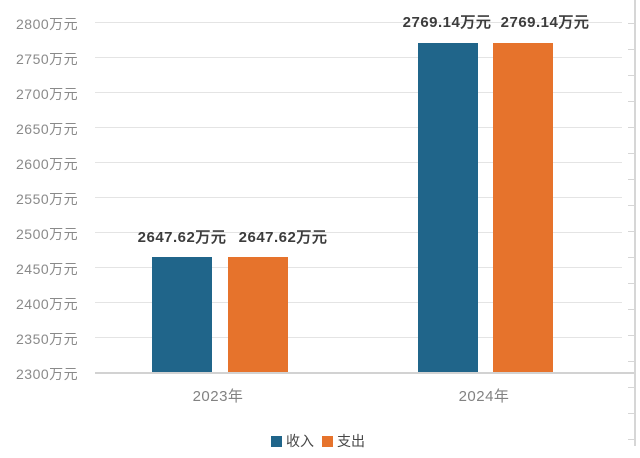 This screenshot has width=640, height=458. Describe the element at coordinates (47, 164) in the screenshot. I see `y-tick-label: 2600万元` at that location.